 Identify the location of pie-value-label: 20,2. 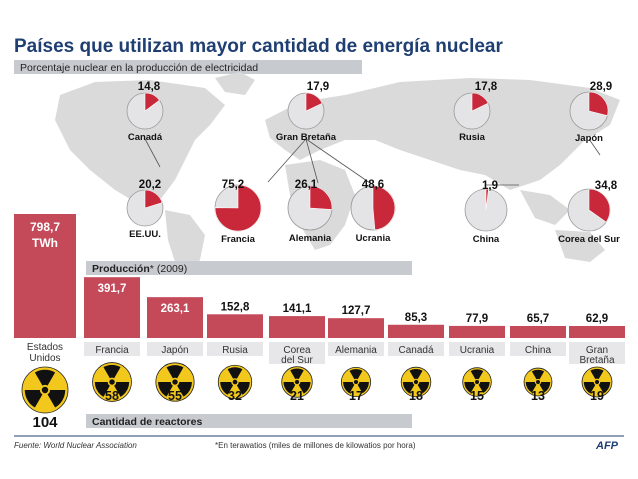
(150, 185).